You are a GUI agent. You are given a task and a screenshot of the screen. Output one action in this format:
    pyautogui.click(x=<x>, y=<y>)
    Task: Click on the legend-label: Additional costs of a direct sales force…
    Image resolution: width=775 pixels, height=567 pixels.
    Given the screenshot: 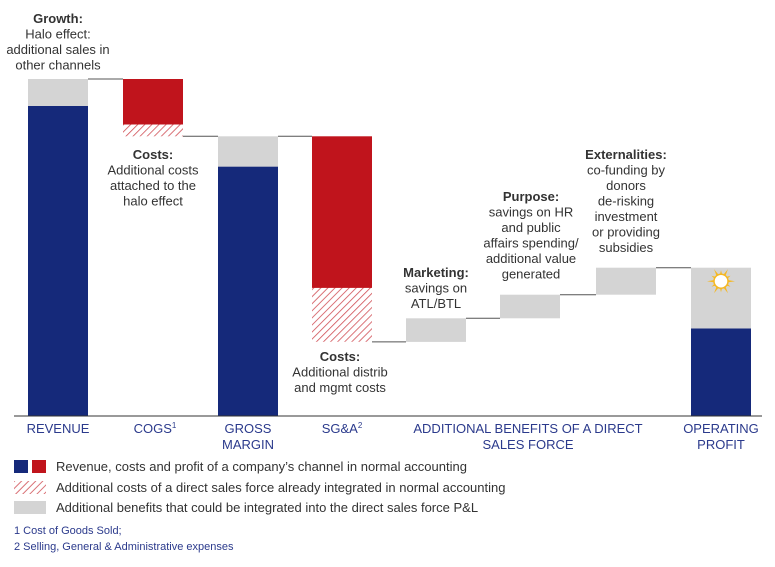 What is the action you would take?
    pyautogui.click(x=280, y=487)
    